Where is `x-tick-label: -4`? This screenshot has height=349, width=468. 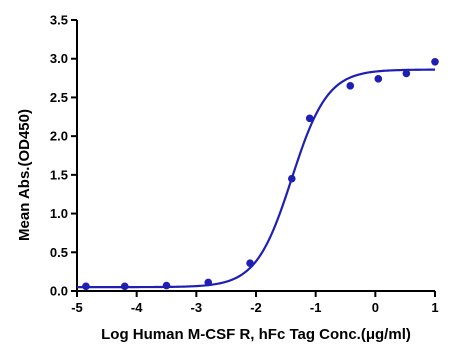
x-tick-label: -4 is located at coordinates (137, 307).